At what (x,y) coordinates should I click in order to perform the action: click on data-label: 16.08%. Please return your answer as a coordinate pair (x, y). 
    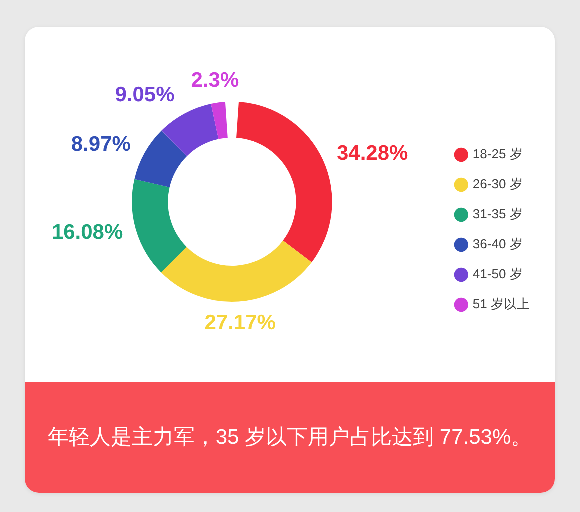
    Looking at the image, I should click on (88, 232).